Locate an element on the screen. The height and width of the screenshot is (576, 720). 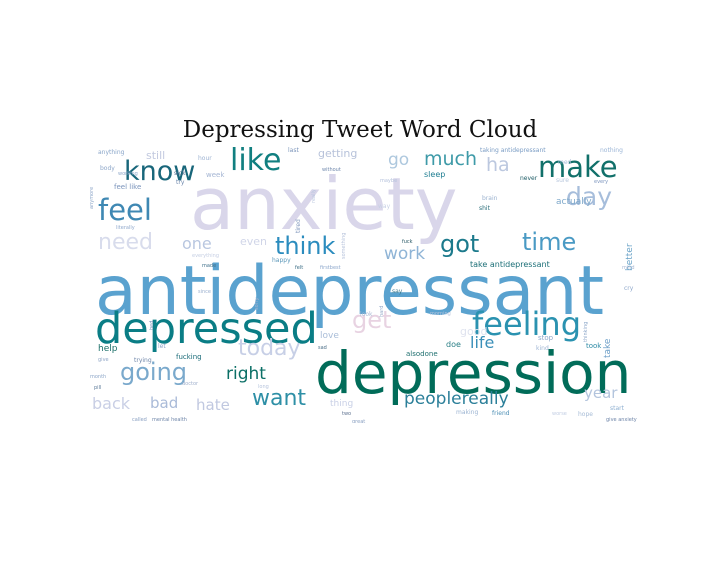
word-sad: sad is located at coordinates (322, 348).